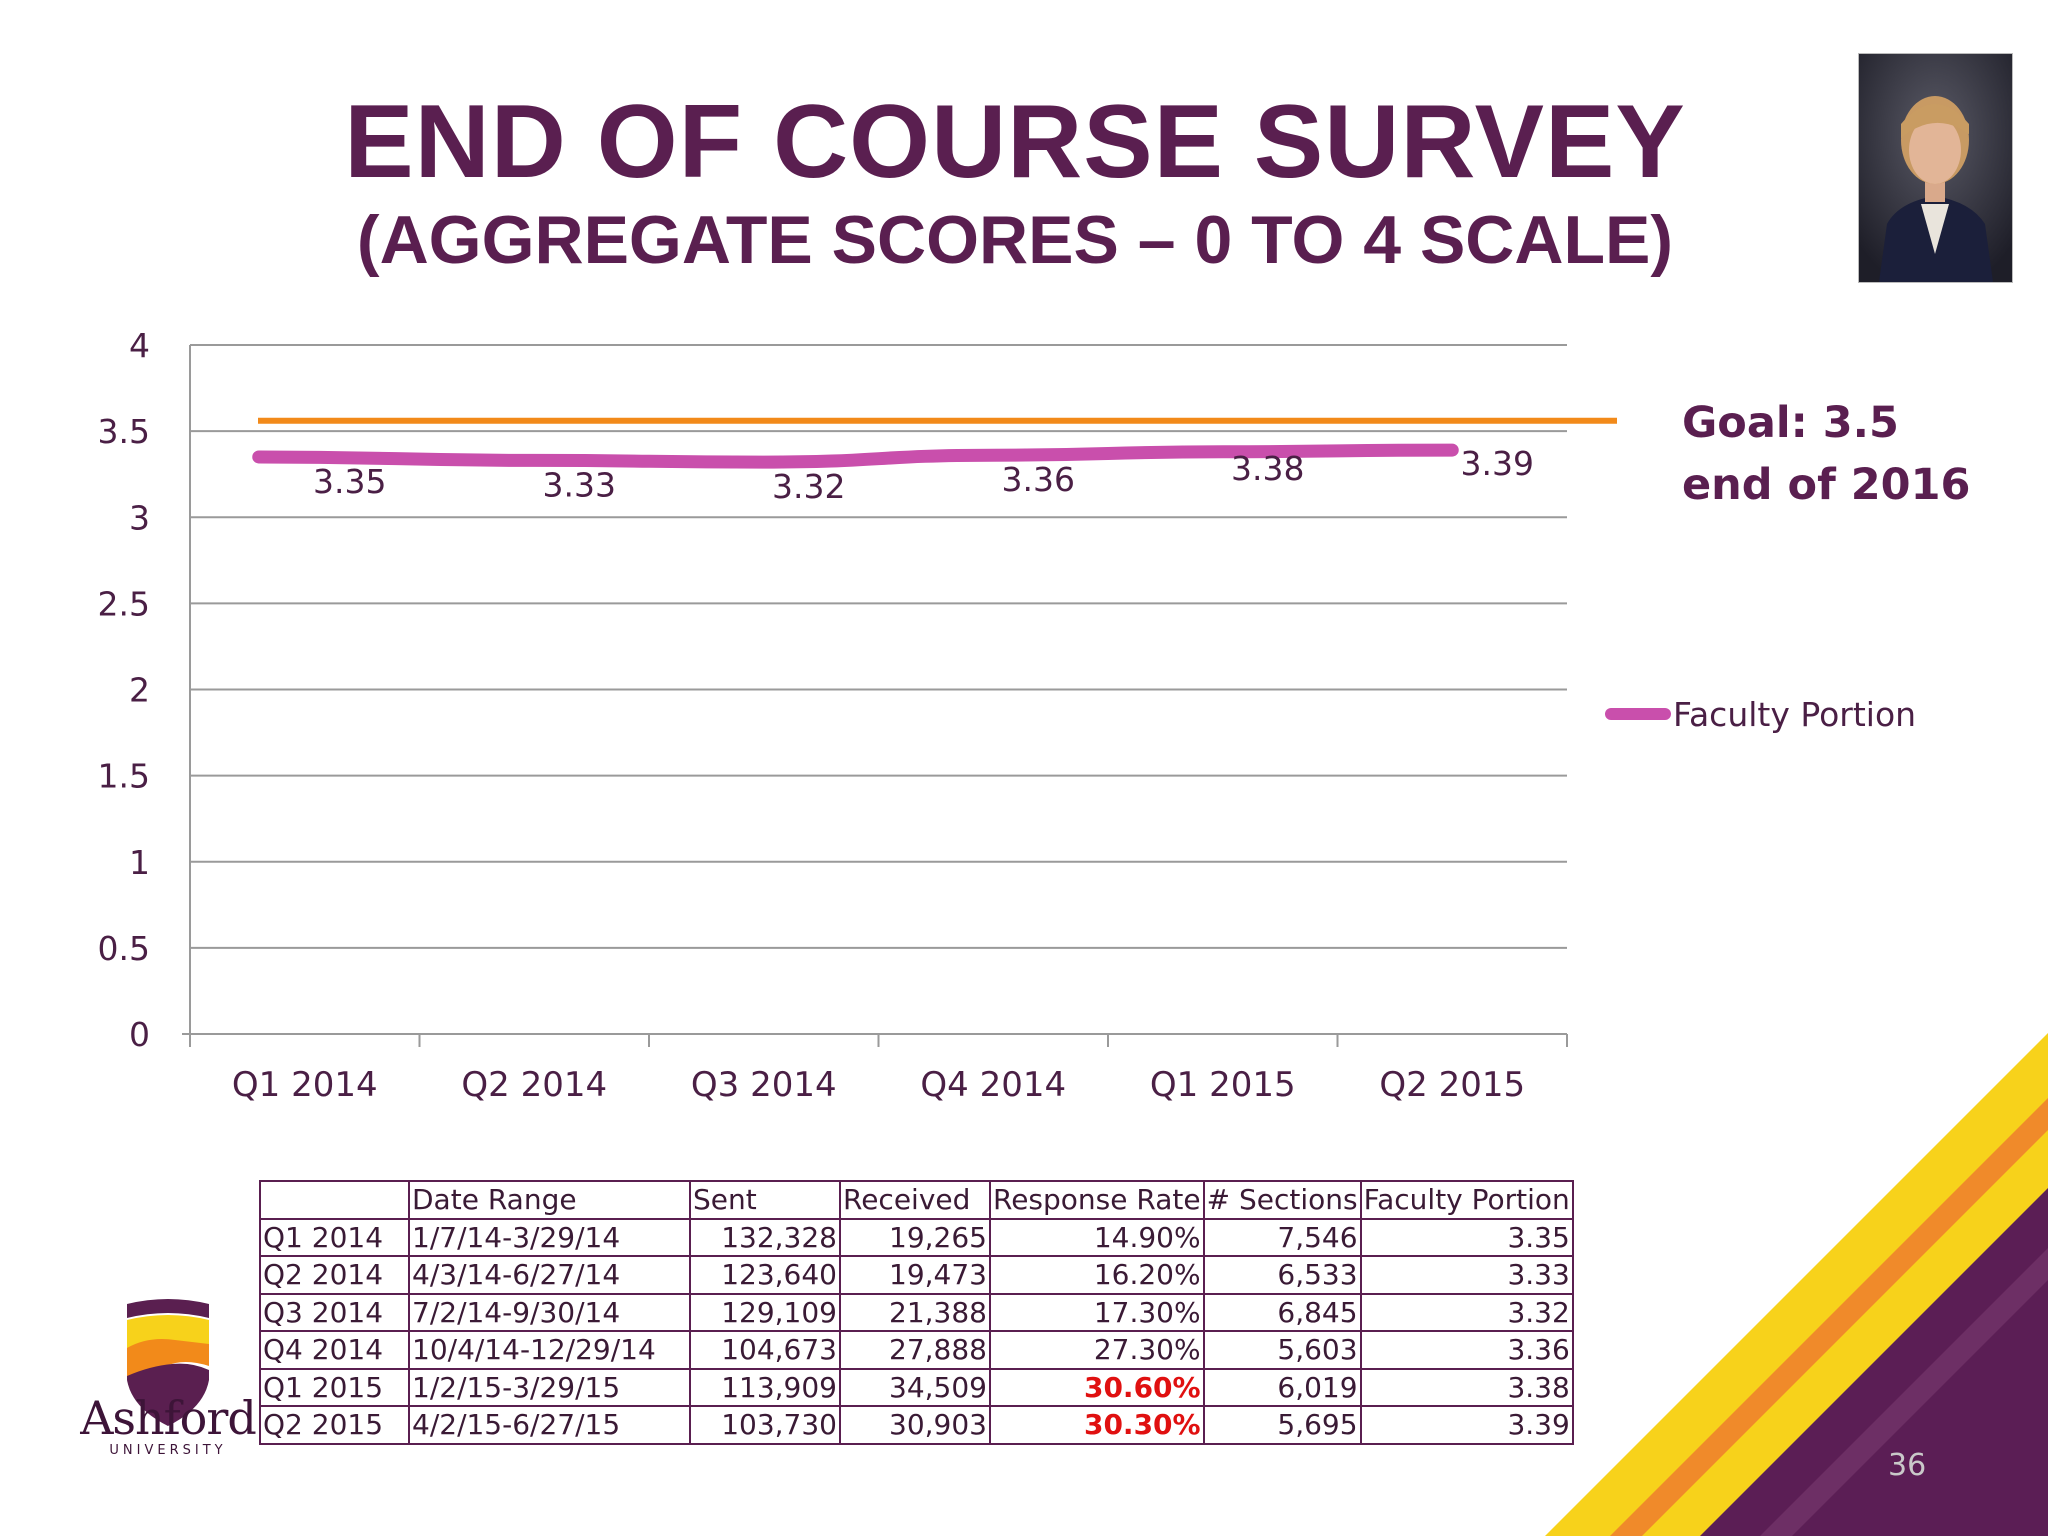  What do you see at coordinates (1466, 1425) in the screenshot?
I see `table-cell: 3.39` at bounding box center [1466, 1425].